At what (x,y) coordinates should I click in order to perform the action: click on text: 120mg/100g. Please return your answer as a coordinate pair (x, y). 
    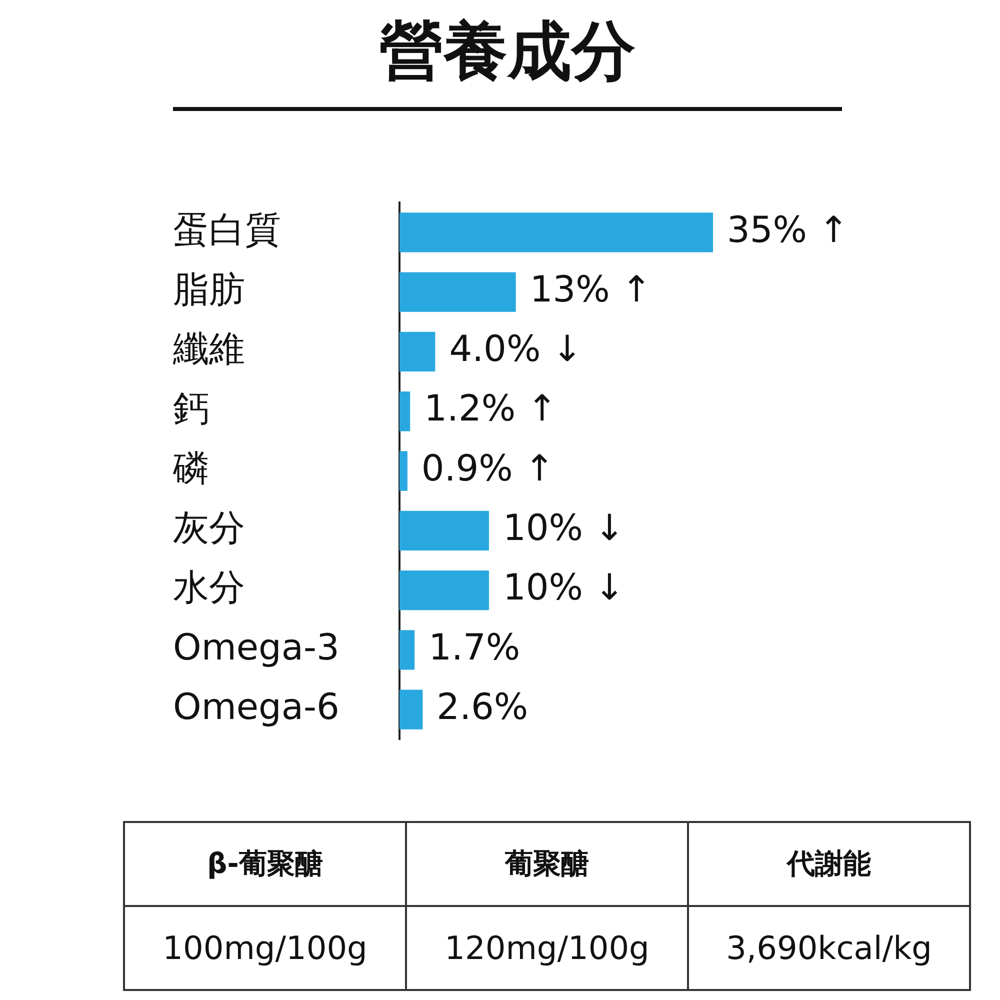
    Looking at the image, I should click on (547, 948).